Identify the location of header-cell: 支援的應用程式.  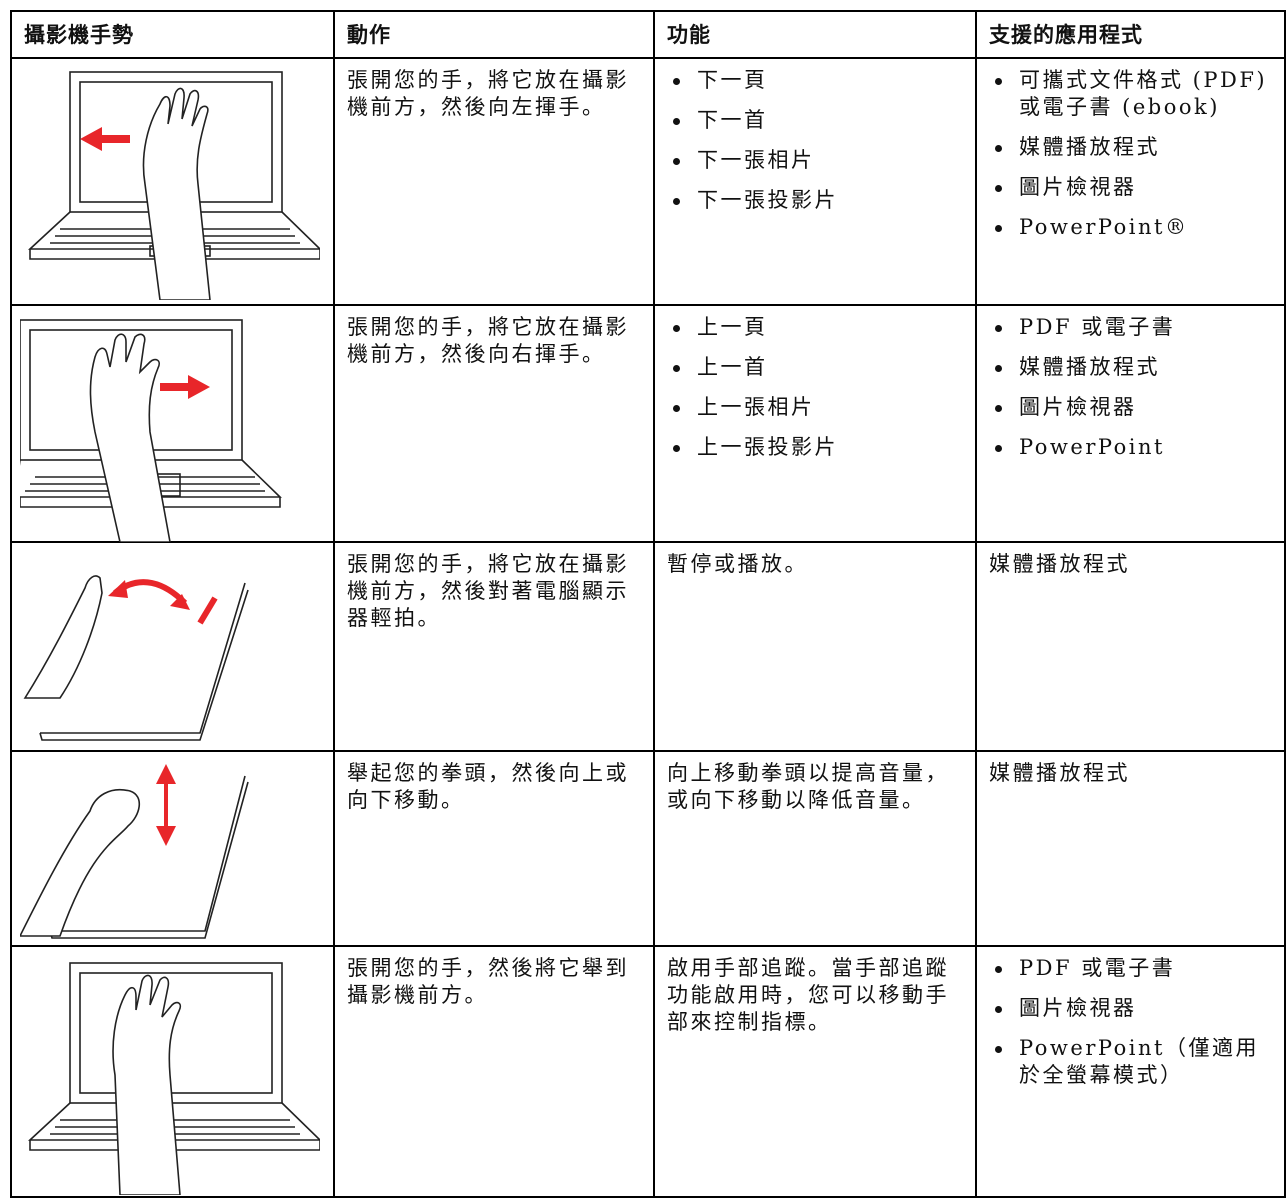
(1130, 33).